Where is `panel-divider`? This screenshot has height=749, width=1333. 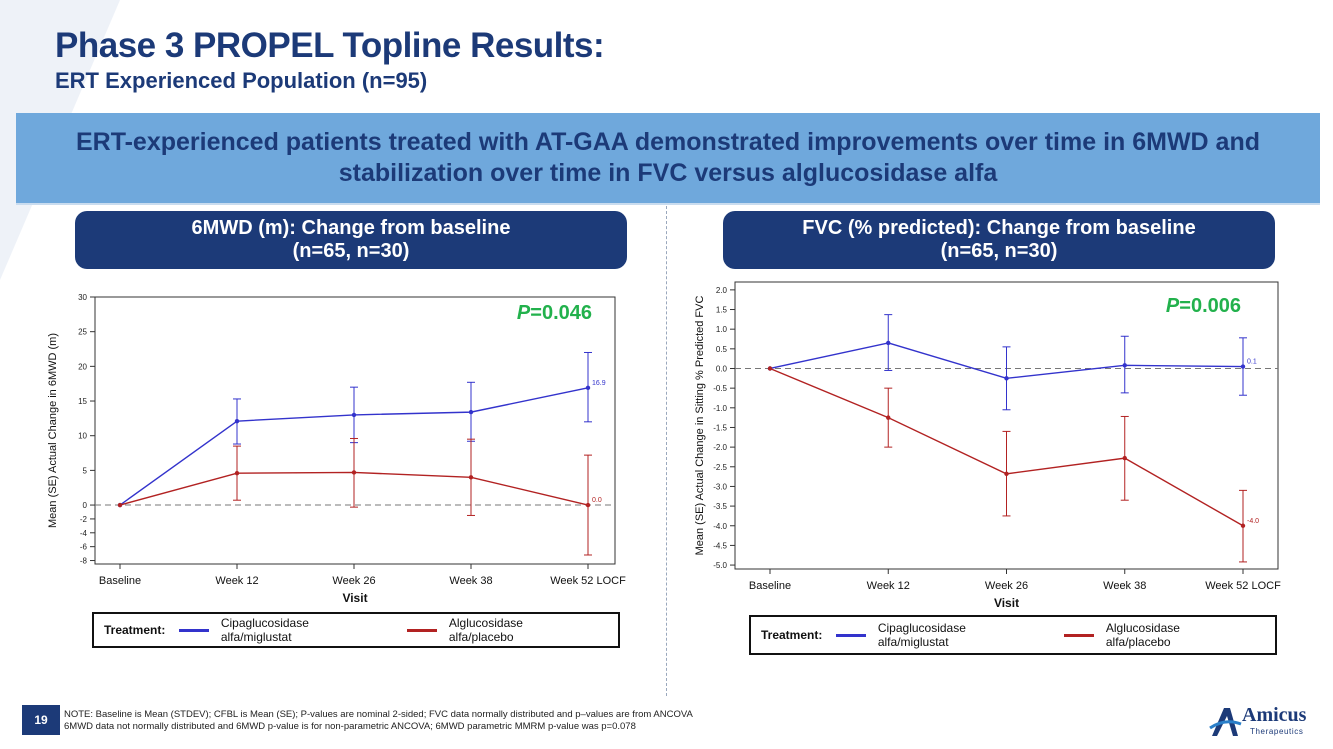
panel-divider is located at coordinates (666, 451).